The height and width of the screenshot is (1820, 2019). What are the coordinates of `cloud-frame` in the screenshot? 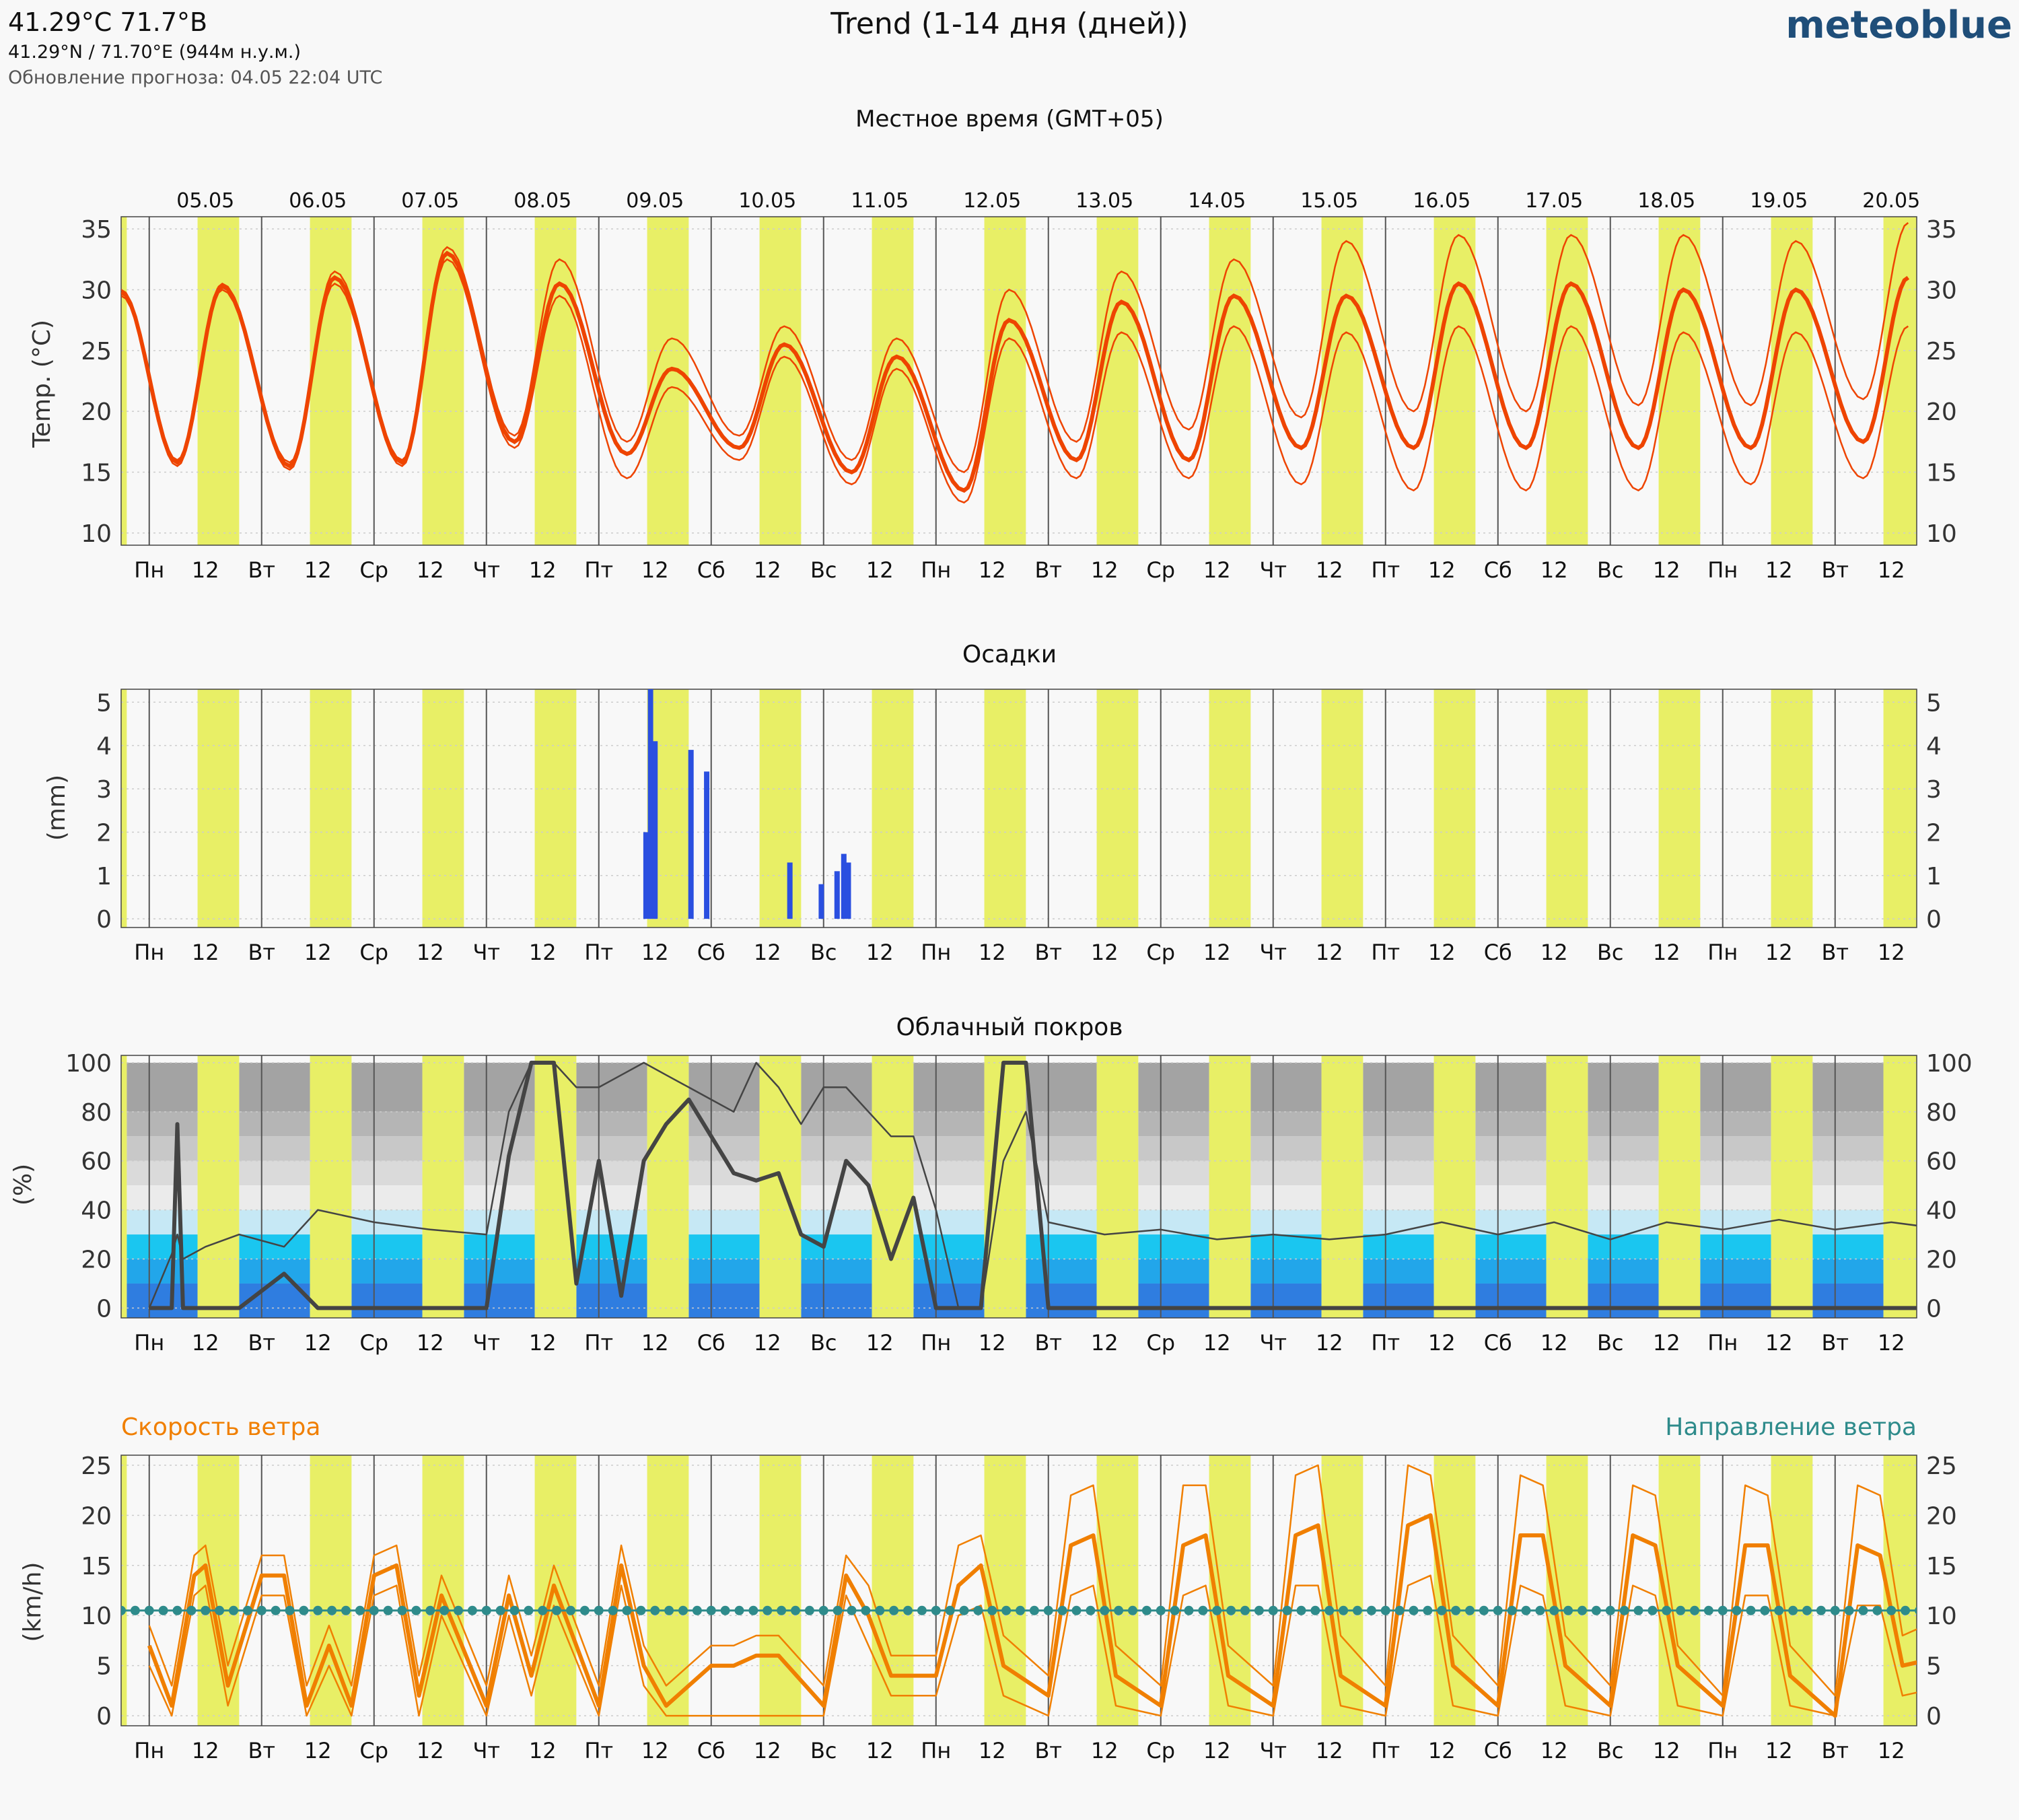 It's located at (1019, 1187).